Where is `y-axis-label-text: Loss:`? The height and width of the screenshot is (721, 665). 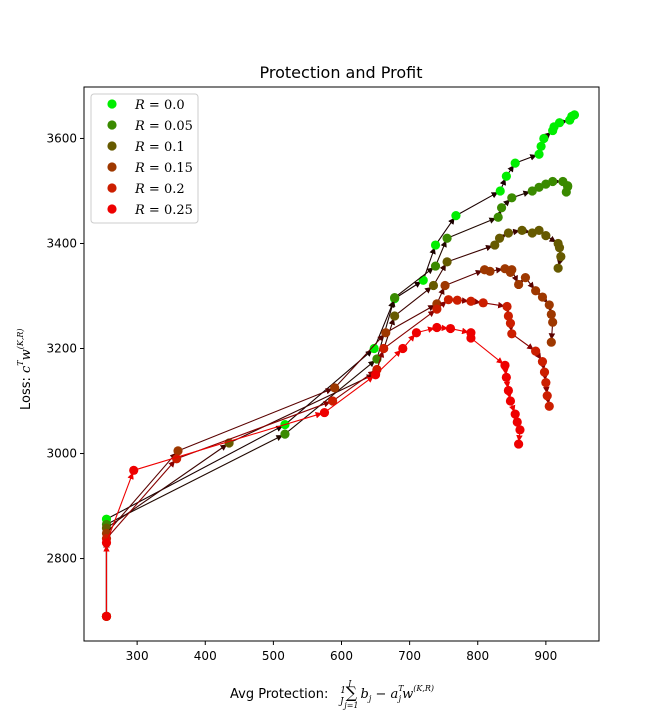 y-axis-label-text: Loss: is located at coordinates (26, 393).